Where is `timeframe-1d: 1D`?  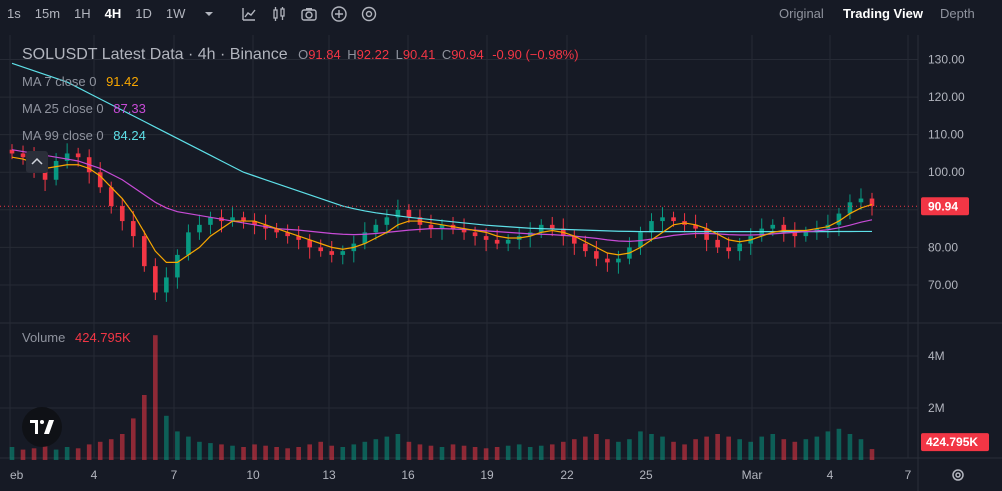
timeframe-1d: 1D is located at coordinates (143, 13).